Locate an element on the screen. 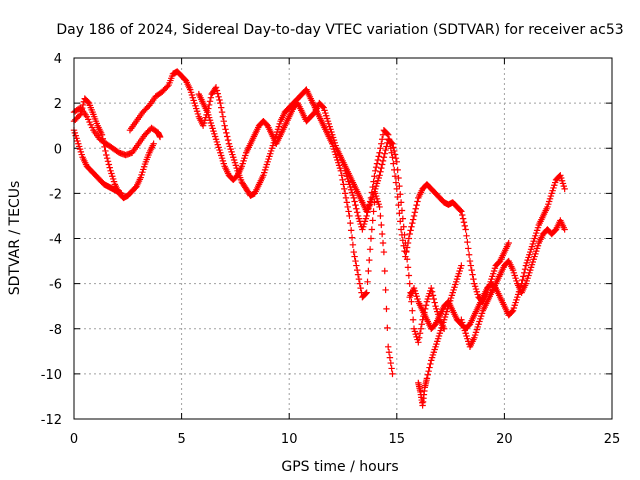 This screenshot has height=480, width=640. y-tick-label: -12 is located at coordinates (51, 420).